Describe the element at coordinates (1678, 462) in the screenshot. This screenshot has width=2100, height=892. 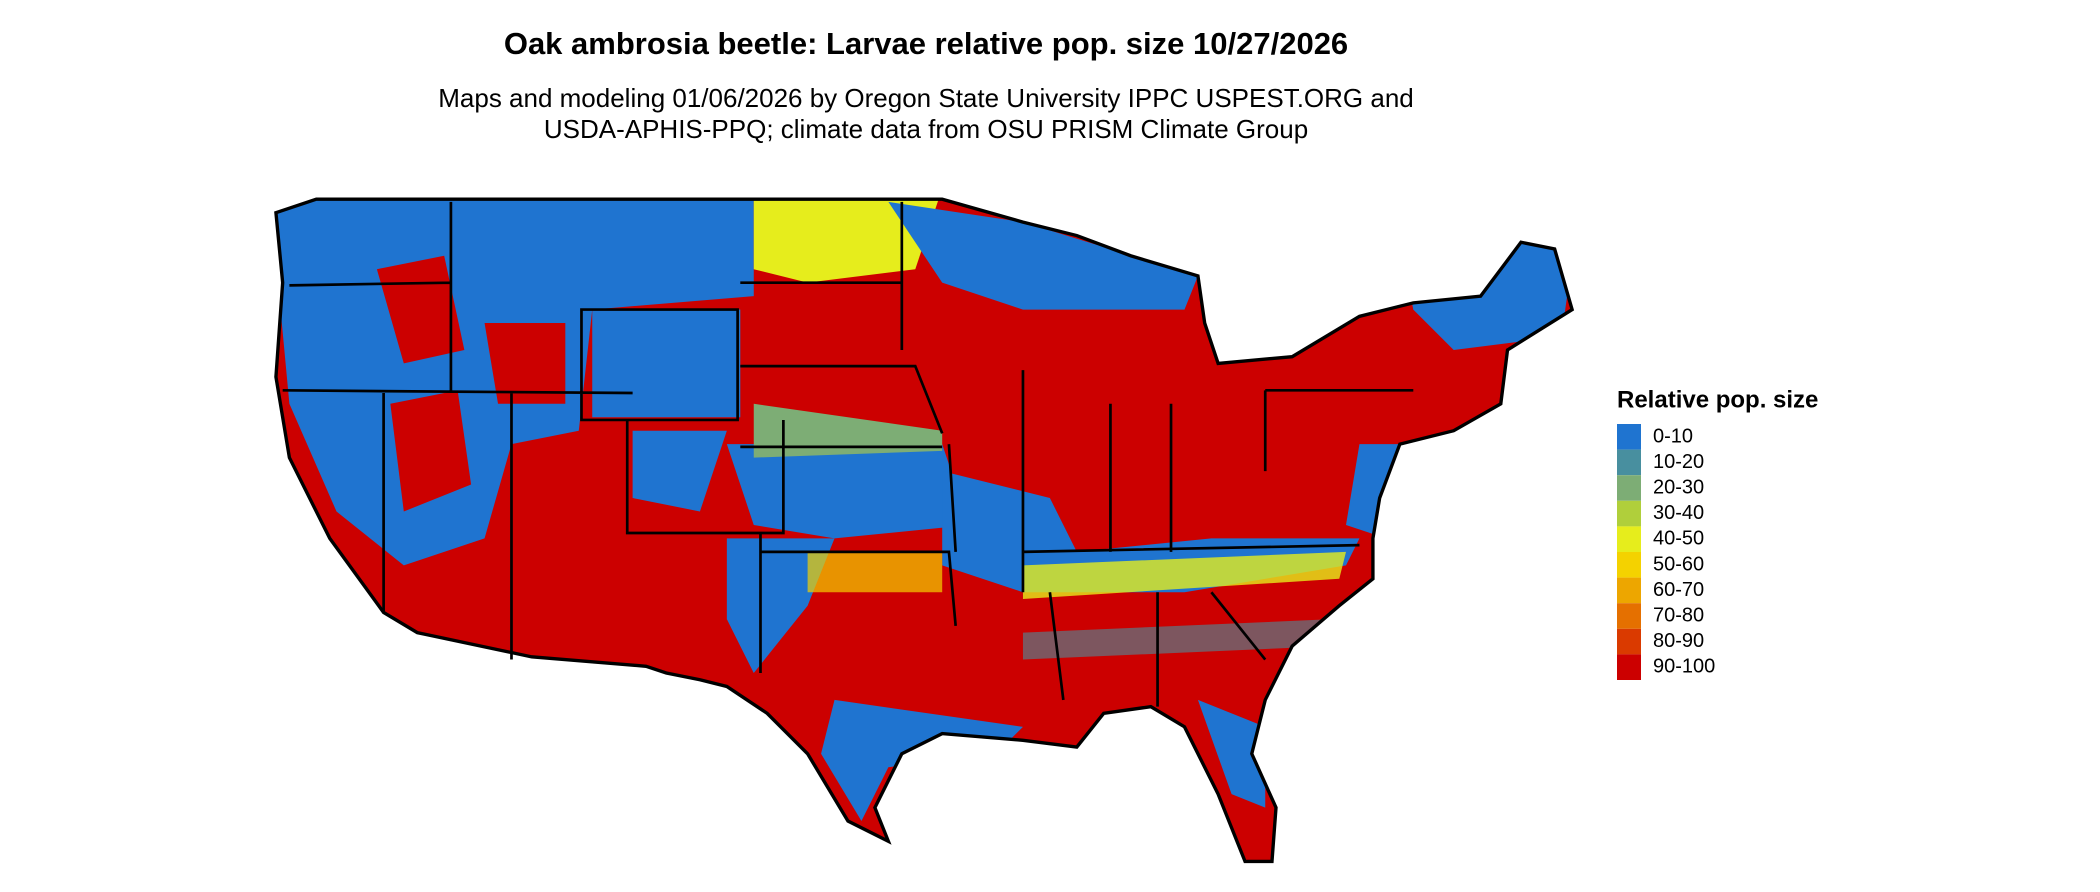
I see `legend-label: 10-20` at that location.